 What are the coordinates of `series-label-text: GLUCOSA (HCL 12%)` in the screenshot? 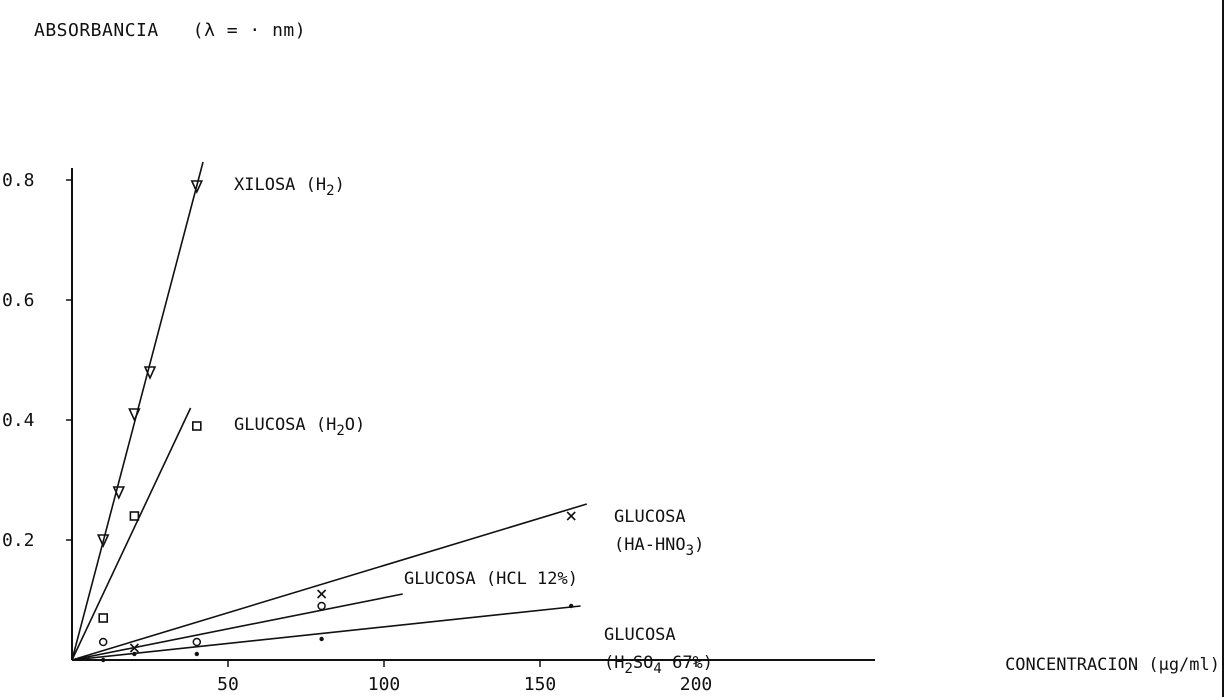 It's located at (491, 579).